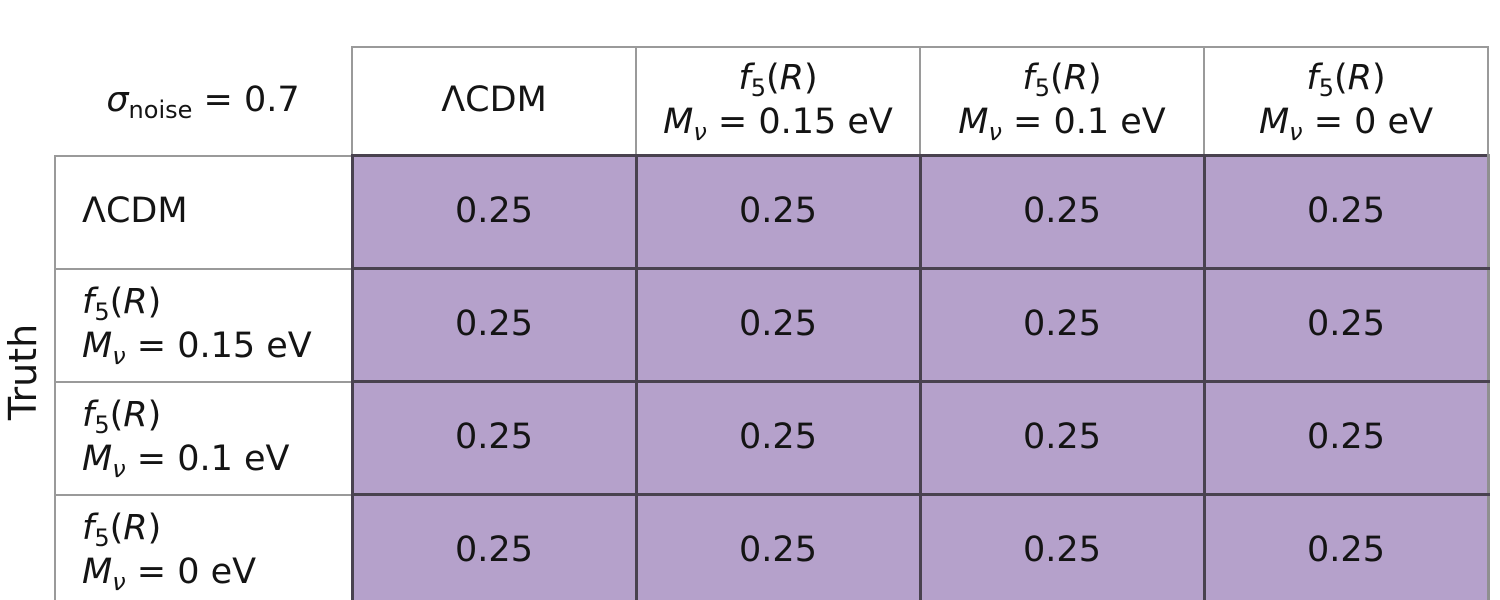 The height and width of the screenshot is (600, 1500). I want to click on sigma-value: = 0.7, so click(246, 99).